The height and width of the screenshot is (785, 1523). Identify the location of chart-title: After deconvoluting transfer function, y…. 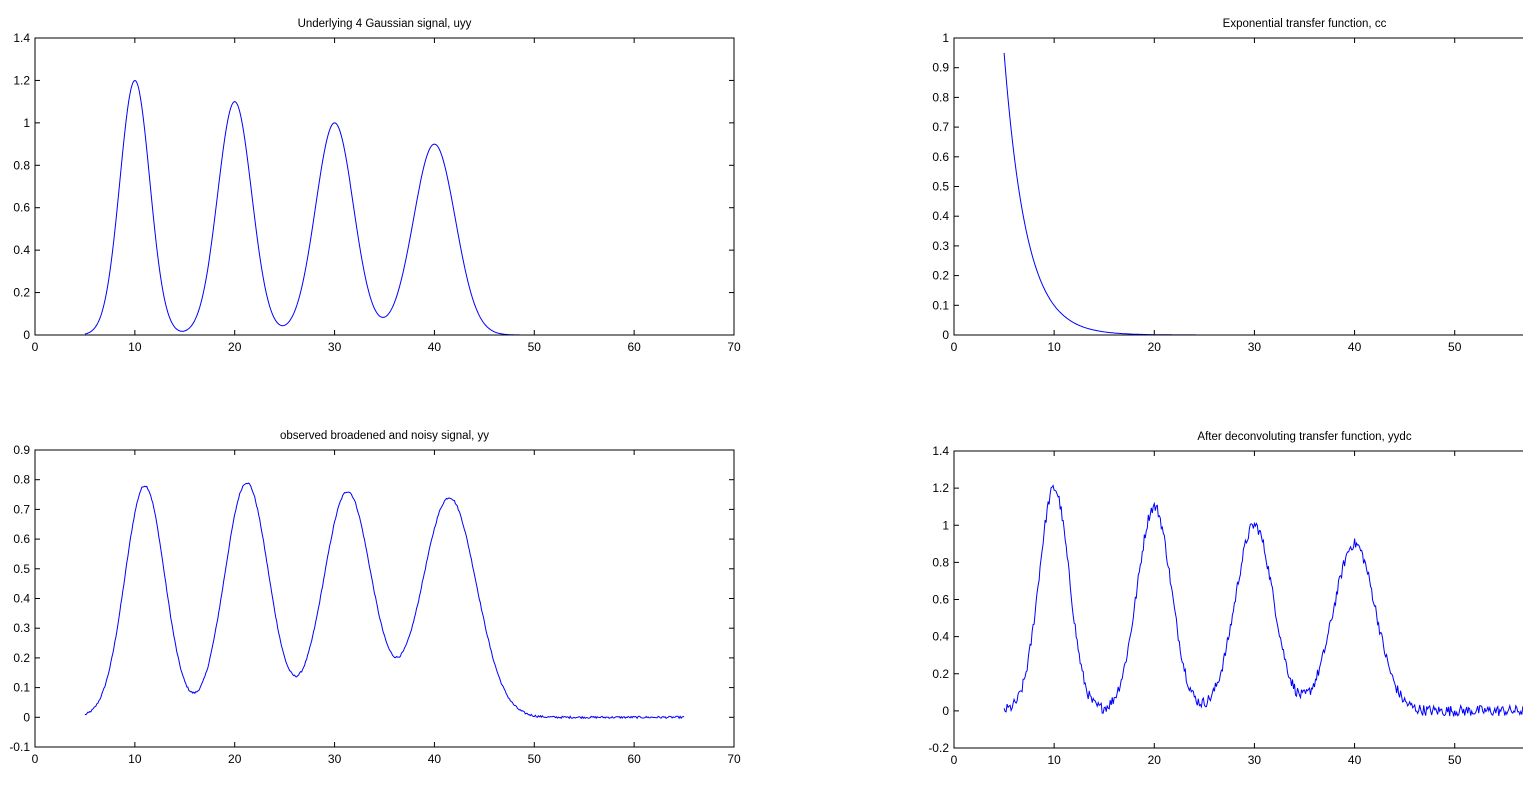
(1304, 437).